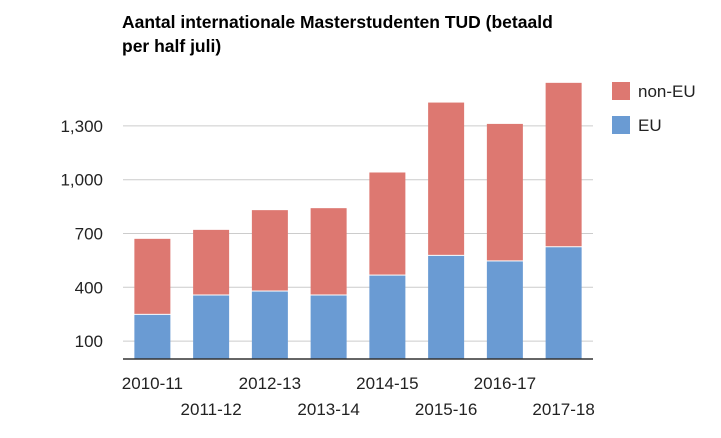 The width and height of the screenshot is (721, 438). What do you see at coordinates (152, 383) in the screenshot?
I see `x-tick-label: 2010-11` at bounding box center [152, 383].